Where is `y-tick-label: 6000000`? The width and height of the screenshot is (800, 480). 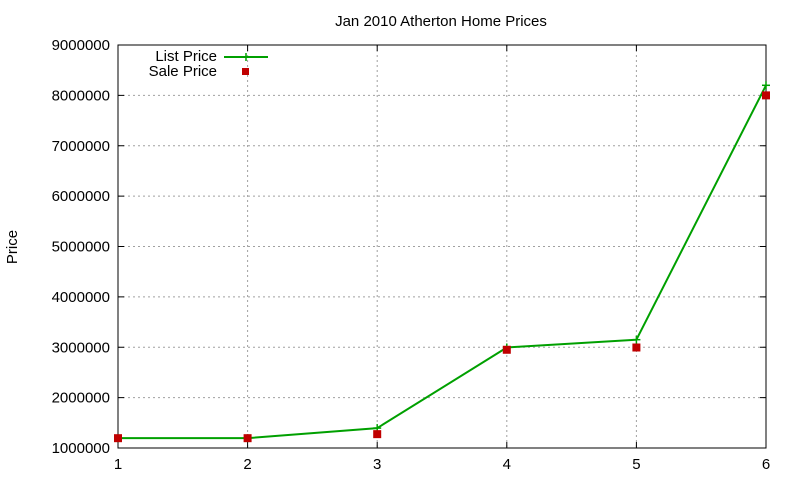
y-tick-label: 6000000 is located at coordinates (81, 196).